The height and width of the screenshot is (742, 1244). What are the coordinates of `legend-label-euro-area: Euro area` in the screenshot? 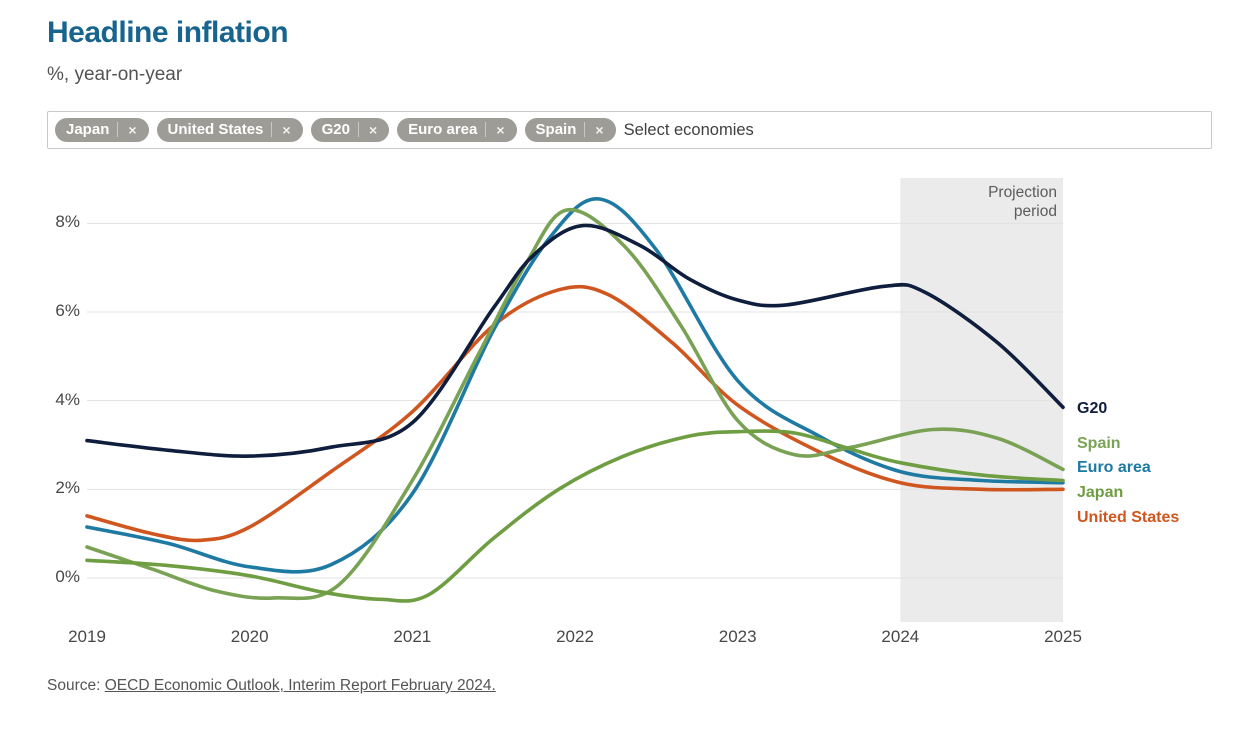 It's located at (1114, 467).